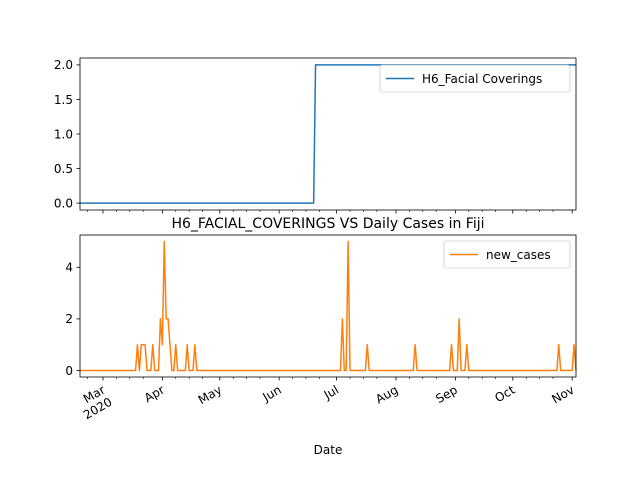  What do you see at coordinates (63, 203) in the screenshot?
I see `y-tick-label: 0.0` at bounding box center [63, 203].